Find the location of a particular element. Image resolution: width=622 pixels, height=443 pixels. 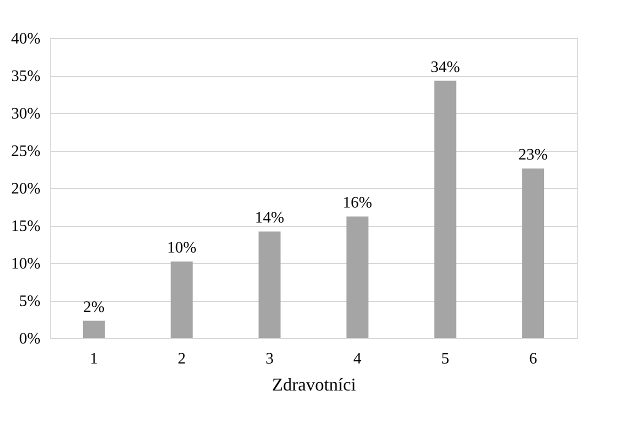

x-axis-title: Zdravotníci is located at coordinates (314, 384).